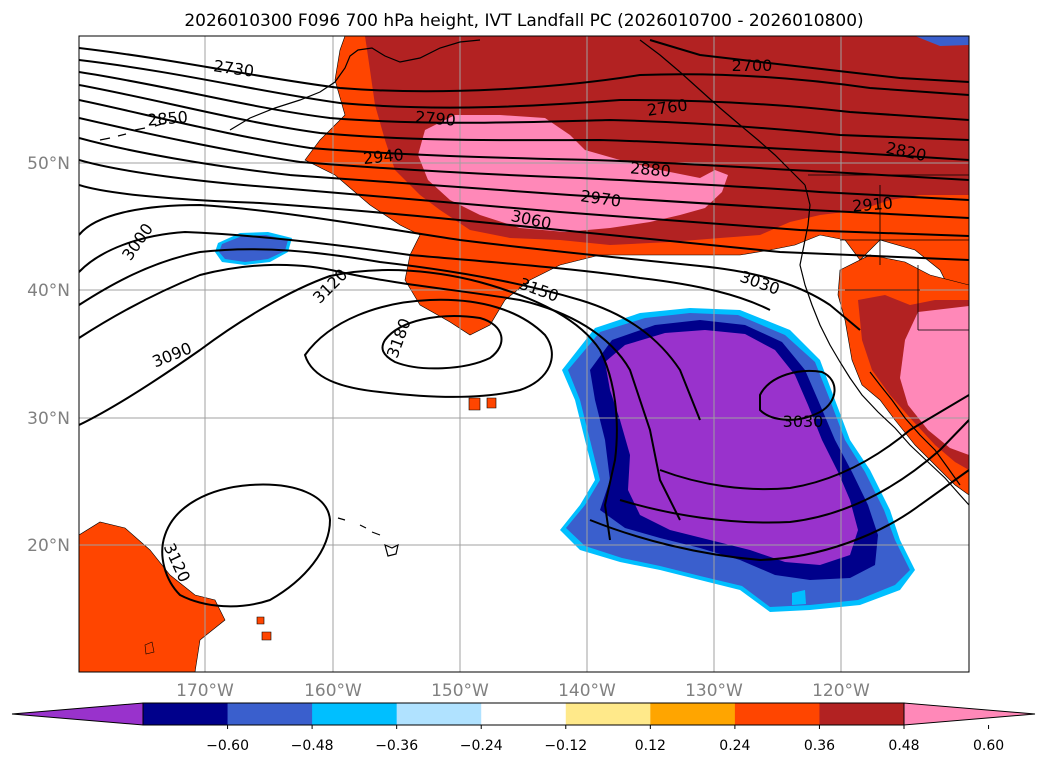 The image size is (1047, 765). Describe the element at coordinates (573, 173) in the screenshot. I see `ivt-pink-north` at that location.